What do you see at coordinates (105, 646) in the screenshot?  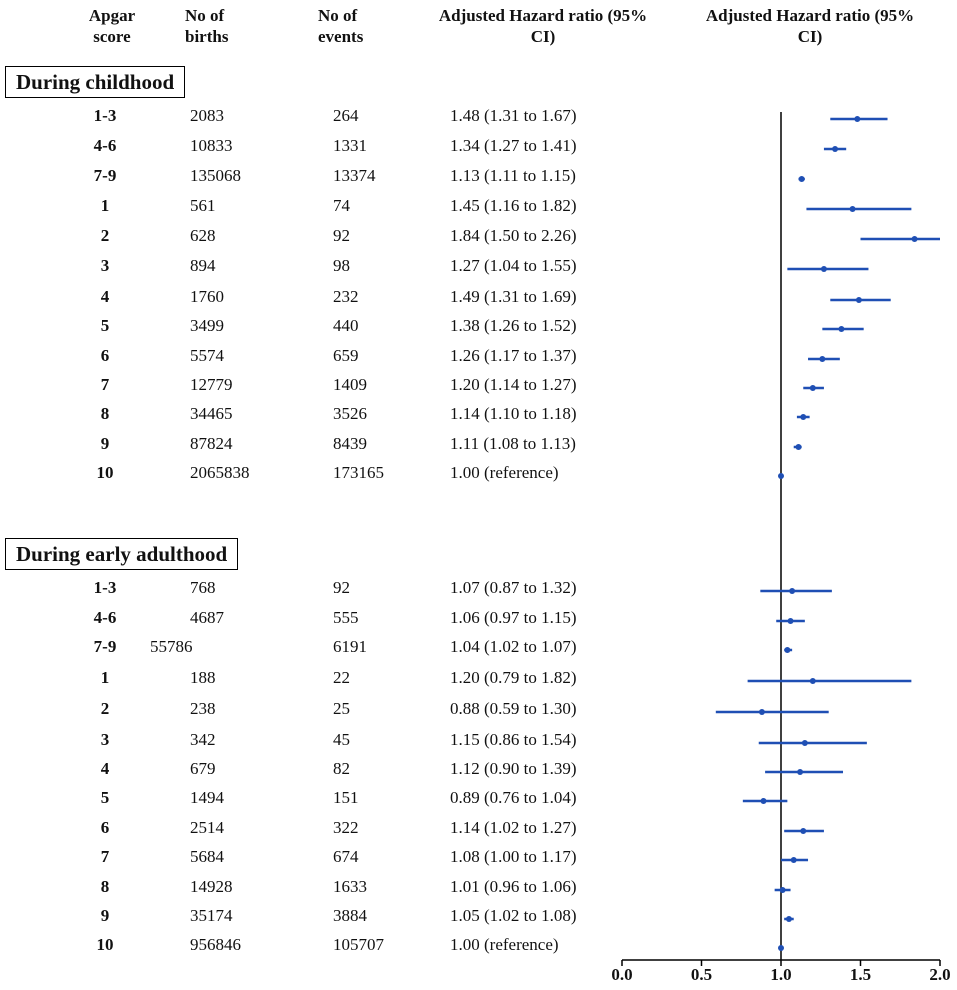 I see `row-apgar-score: 7-9` at bounding box center [105, 646].